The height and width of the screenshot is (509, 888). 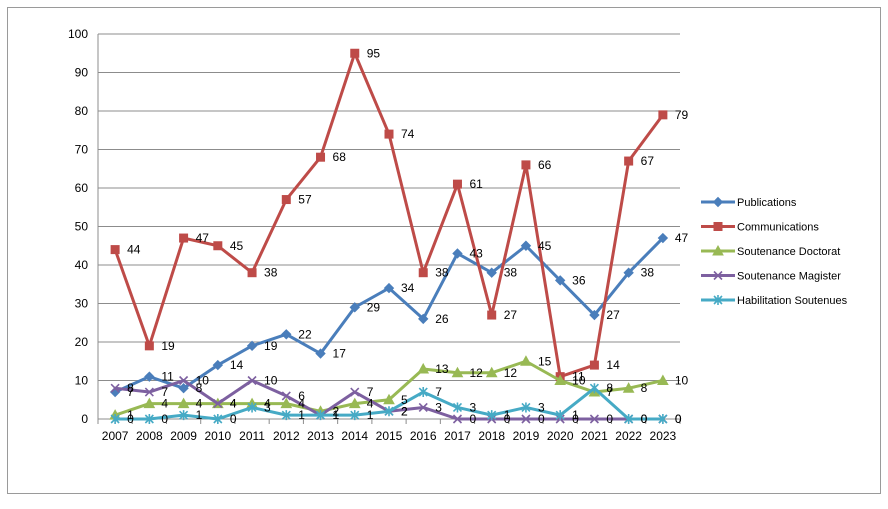 What do you see at coordinates (252, 436) in the screenshot?
I see `x-tick-label: 2011` at bounding box center [252, 436].